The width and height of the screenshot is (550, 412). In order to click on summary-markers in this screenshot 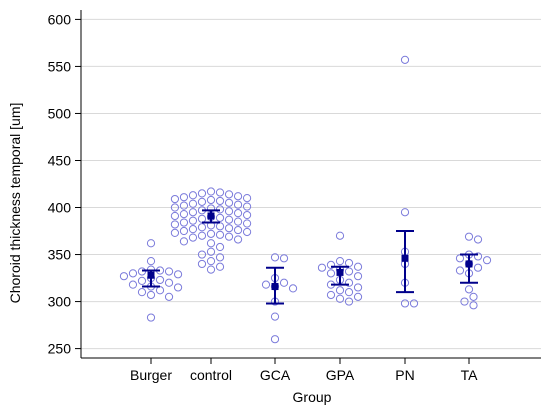, I will do `click(310, 257)`.